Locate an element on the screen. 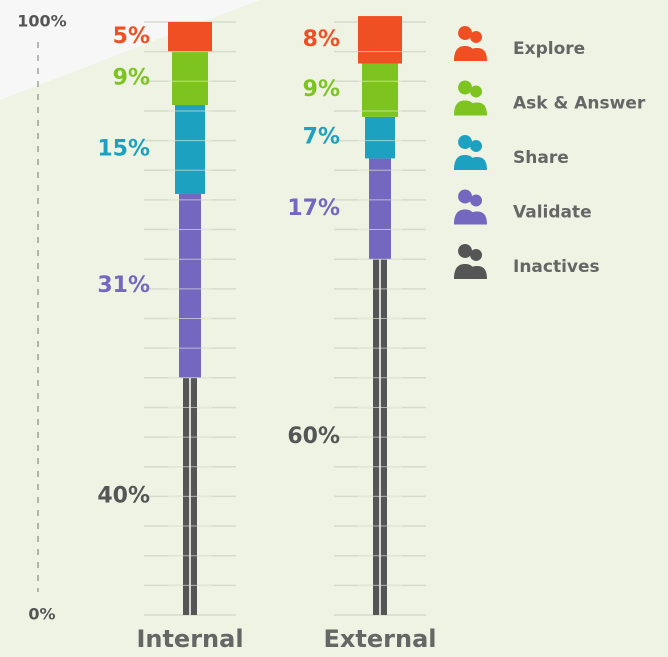 The image size is (668, 657). legend-label: Ask & Answer is located at coordinates (579, 104).